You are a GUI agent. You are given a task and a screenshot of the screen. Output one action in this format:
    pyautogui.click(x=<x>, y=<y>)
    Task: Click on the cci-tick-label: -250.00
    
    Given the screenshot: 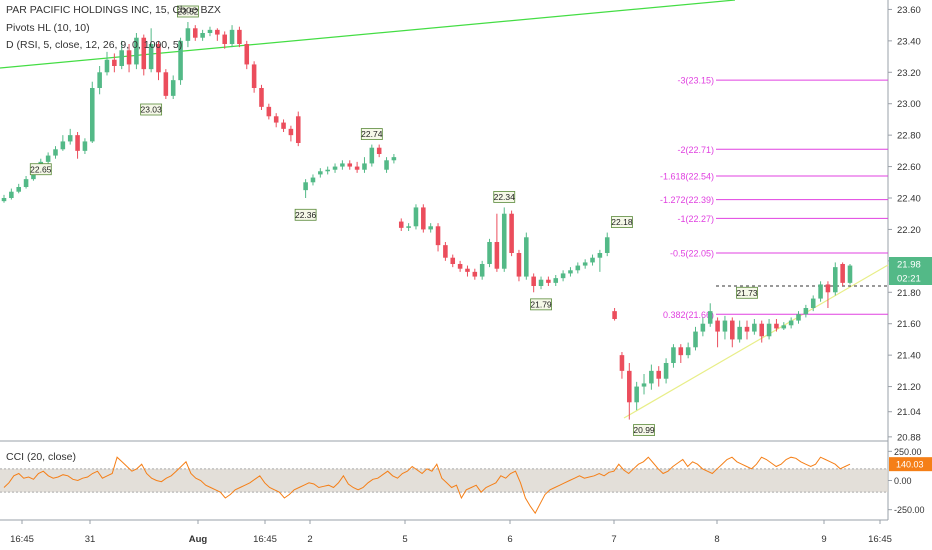 What is the action you would take?
    pyautogui.click(x=909, y=510)
    